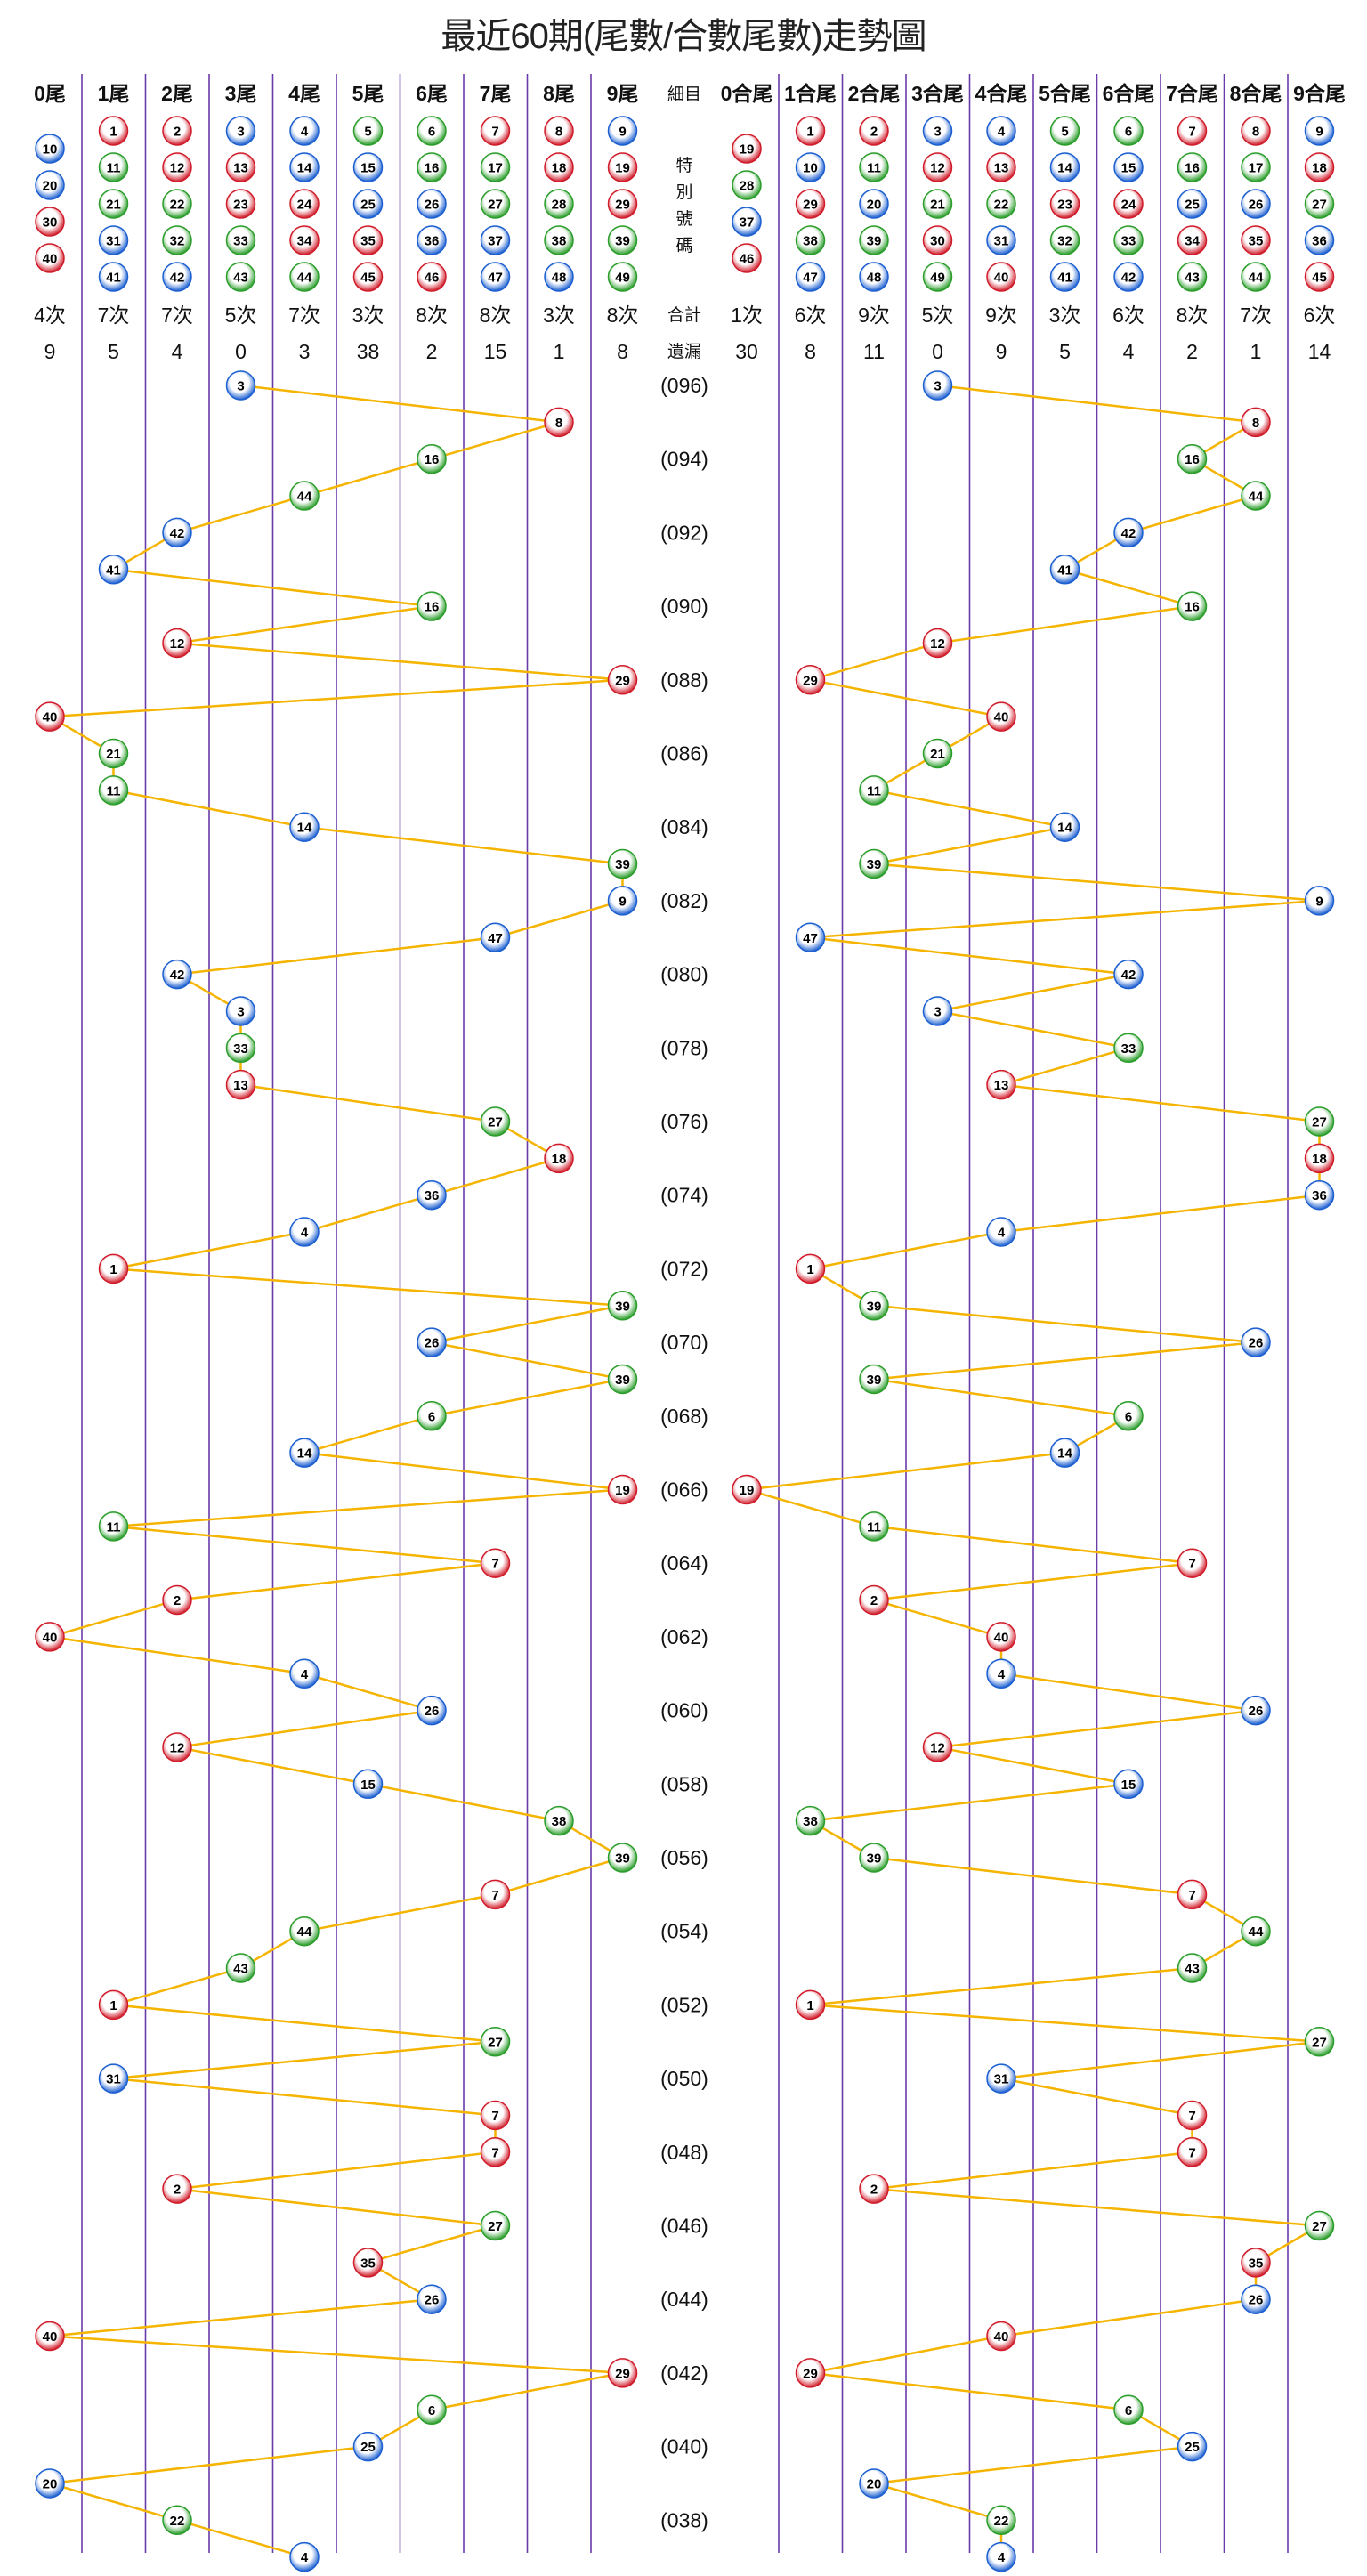 The image size is (1367, 2576). I want to click on header-ball: 46, so click(747, 258).